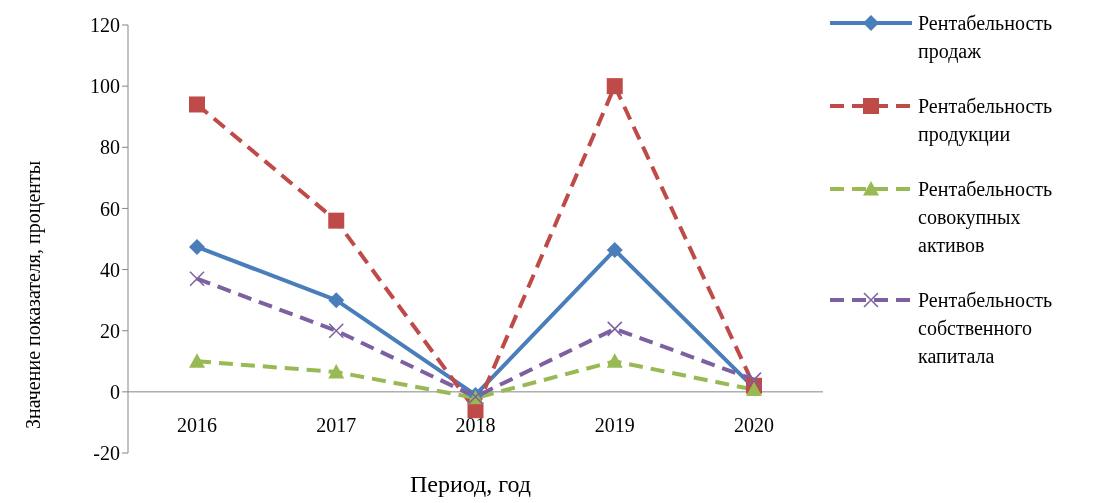 The width and height of the screenshot is (1103, 503). What do you see at coordinates (986, 328) in the screenshot?
I see `legend-label: Рентабельность собственного капитала` at bounding box center [986, 328].